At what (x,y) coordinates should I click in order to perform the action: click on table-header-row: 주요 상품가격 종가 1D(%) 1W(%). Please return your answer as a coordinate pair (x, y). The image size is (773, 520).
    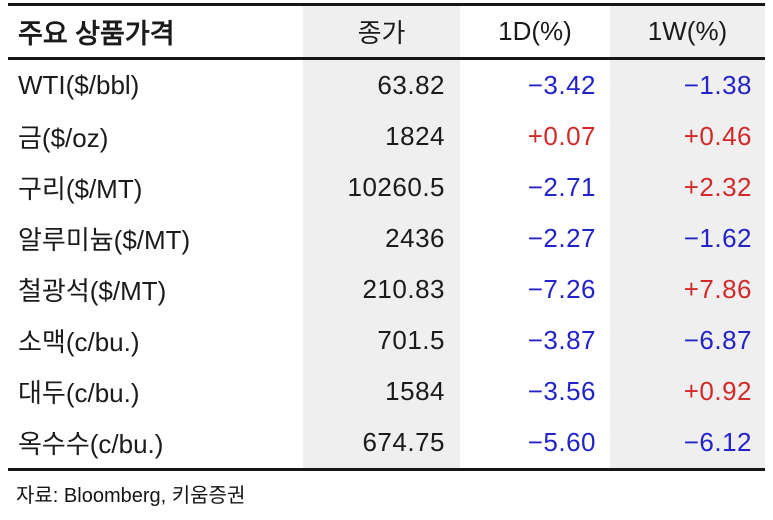
    Looking at the image, I should click on (386, 33).